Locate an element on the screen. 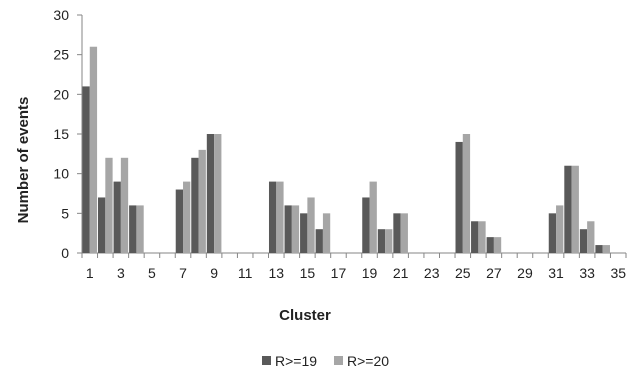  y-tick-label: 25 is located at coordinates (61, 55).